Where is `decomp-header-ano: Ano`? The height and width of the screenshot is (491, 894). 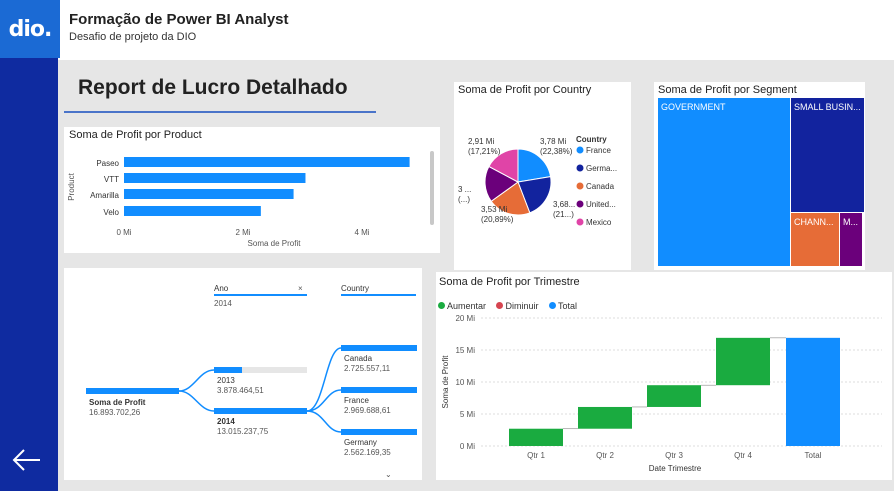
decomp-header-ano: Ano is located at coordinates (221, 288).